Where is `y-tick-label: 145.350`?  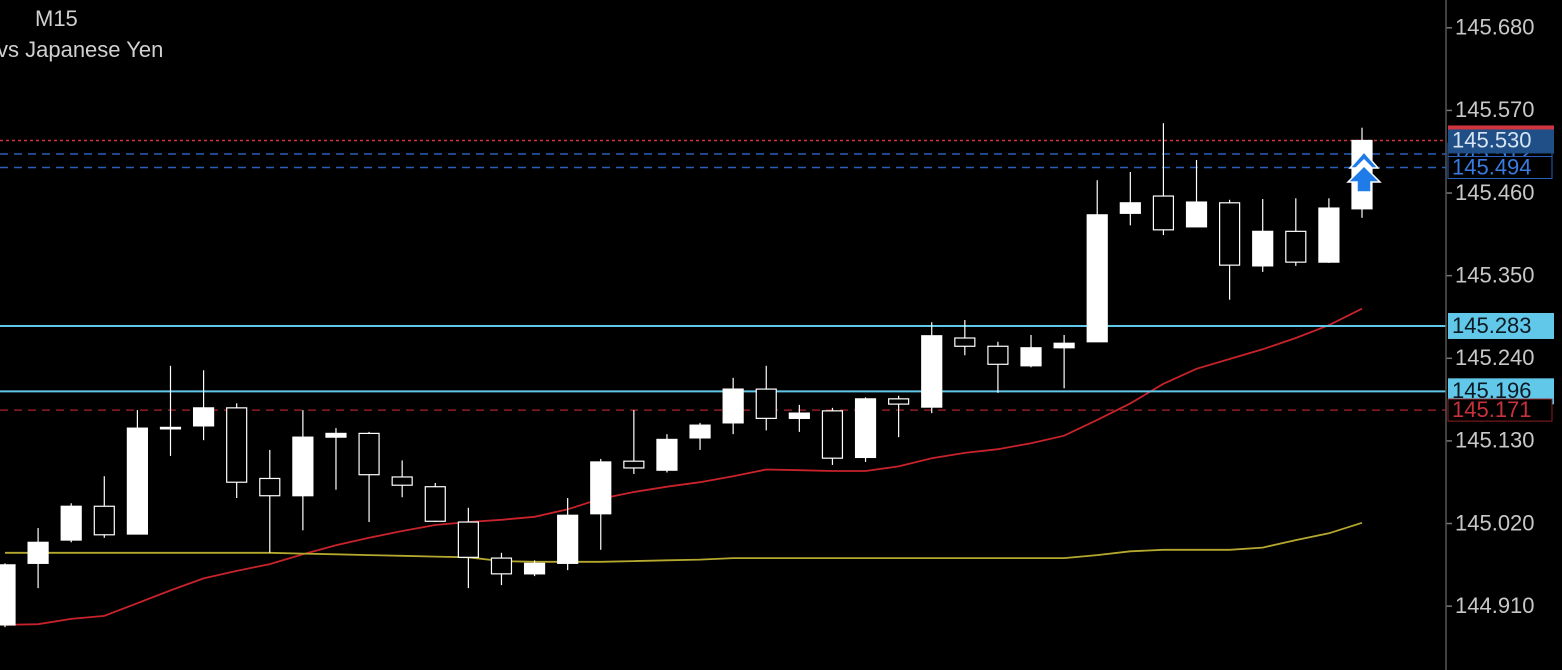
y-tick-label: 145.350 is located at coordinates (1495, 274).